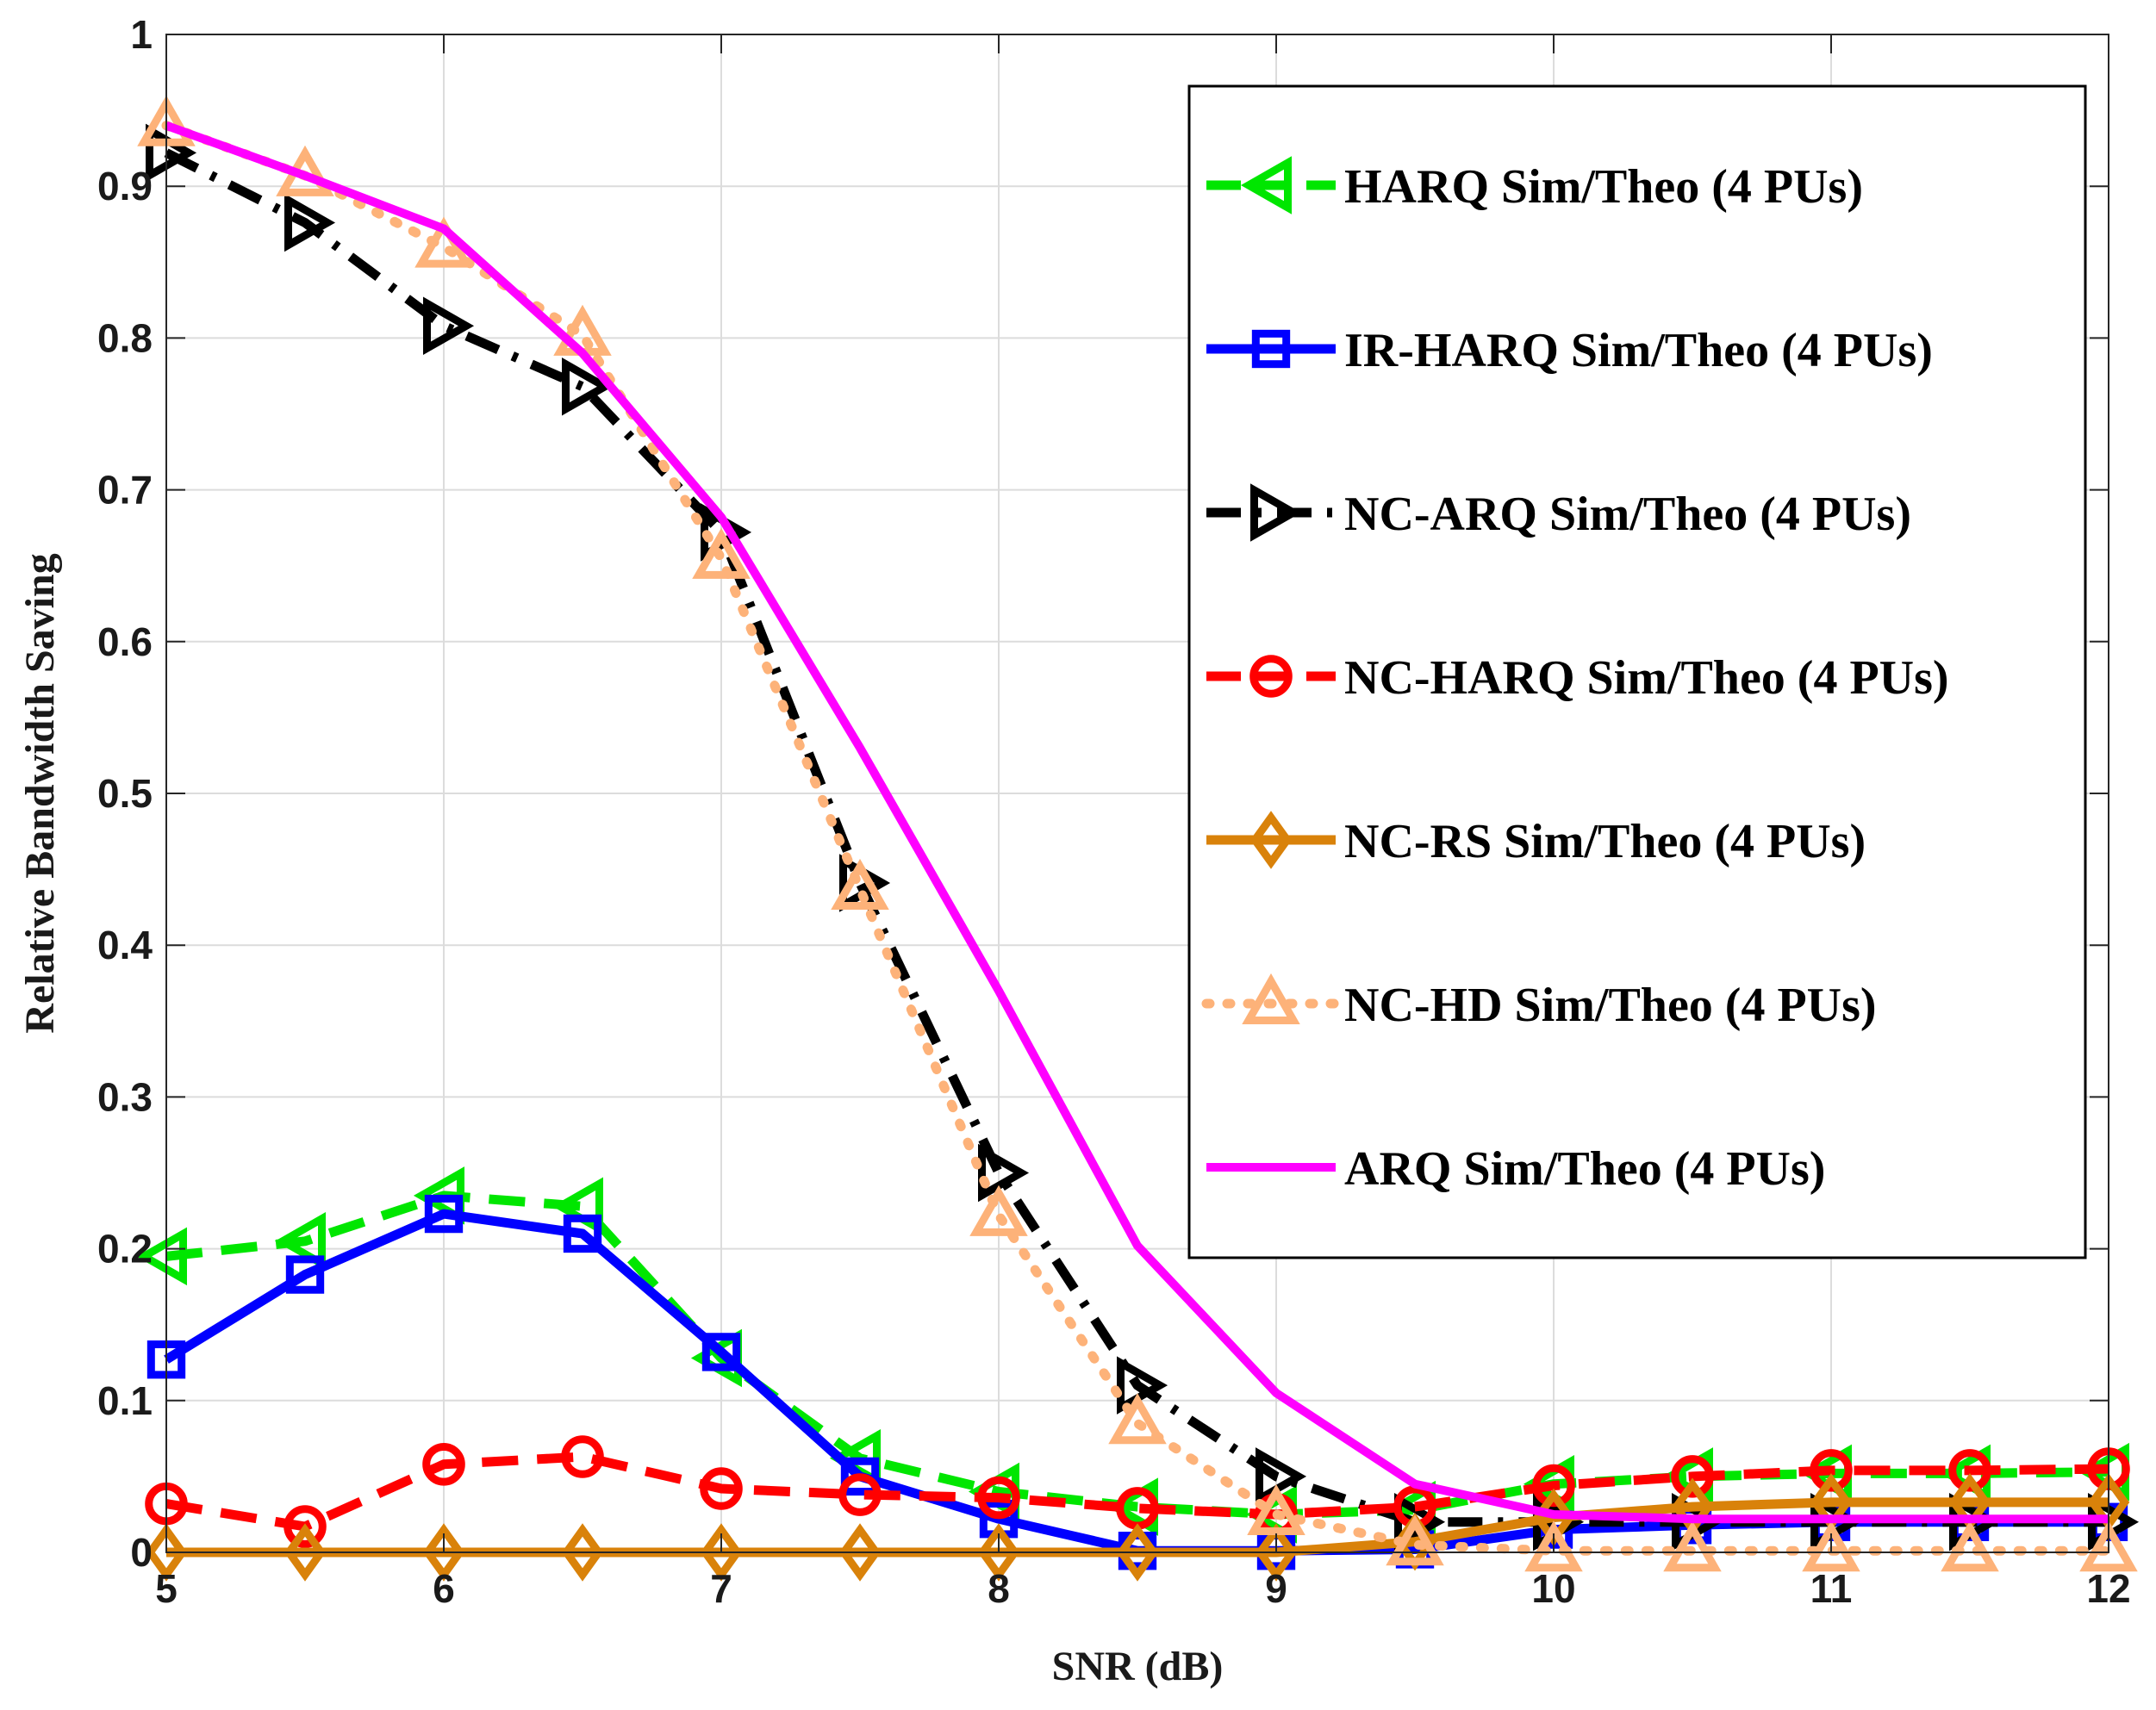 The height and width of the screenshot is (1710, 2156). I want to click on legend-entry-2: NC-ARQ Sim/Theo (4 PUs), so click(1558, 512).